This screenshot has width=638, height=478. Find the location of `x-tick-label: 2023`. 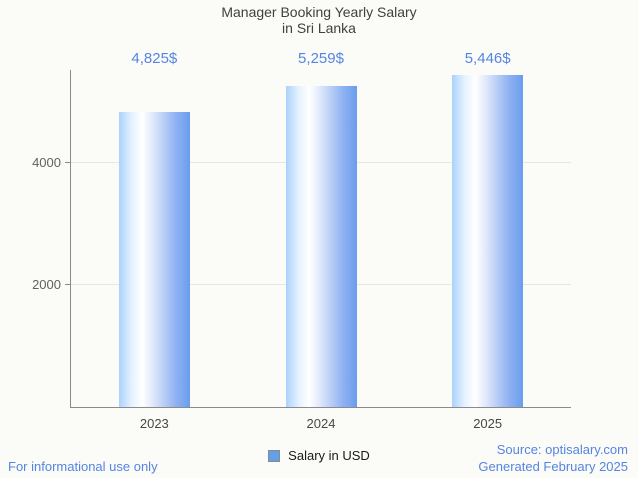

x-tick-label: 2023 is located at coordinates (154, 423).